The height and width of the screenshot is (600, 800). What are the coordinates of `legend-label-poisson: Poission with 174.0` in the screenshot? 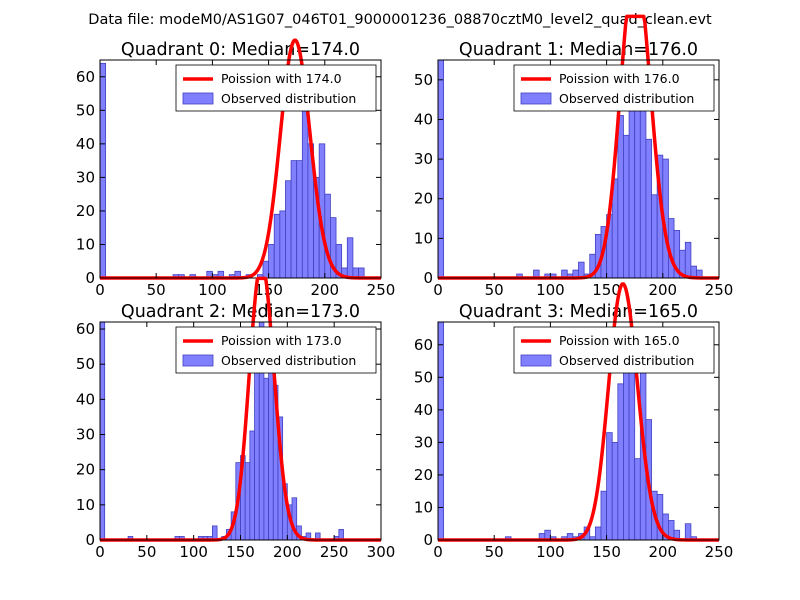 It's located at (281, 78).